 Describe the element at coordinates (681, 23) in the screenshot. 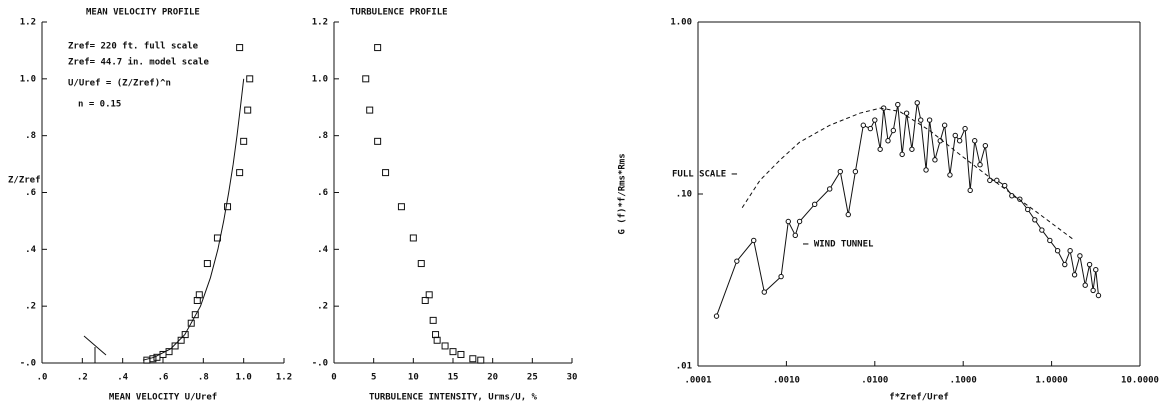

I see `y-tick-label: 1.00` at that location.